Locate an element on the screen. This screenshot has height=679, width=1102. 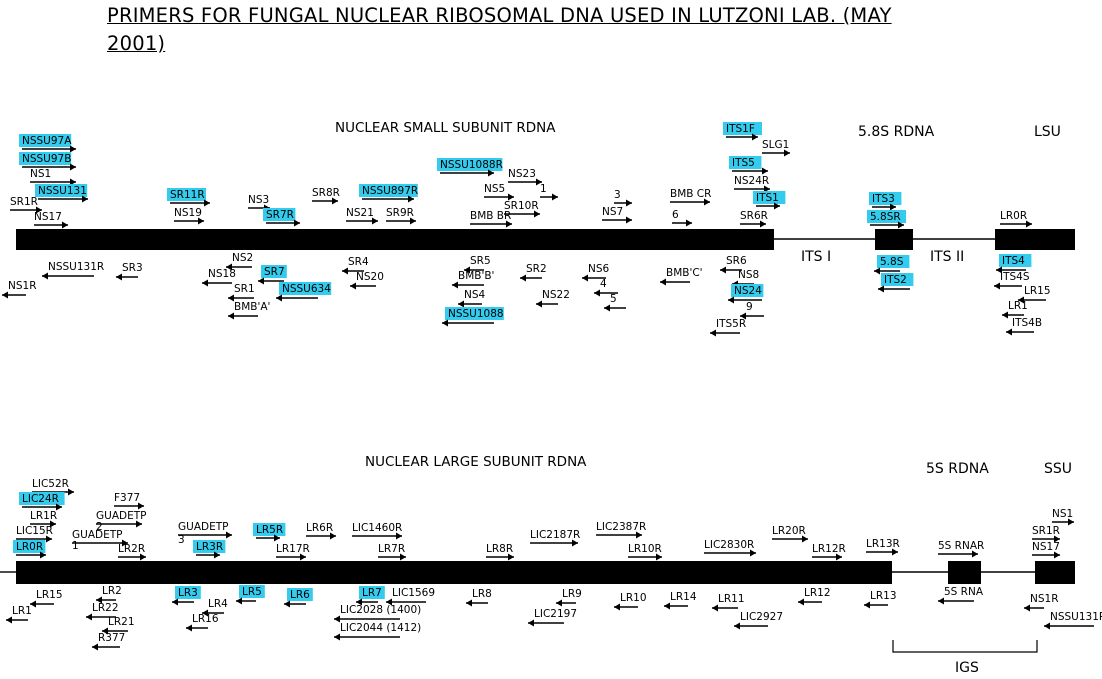
region-label-lsu: LSU is located at coordinates (1047, 132).